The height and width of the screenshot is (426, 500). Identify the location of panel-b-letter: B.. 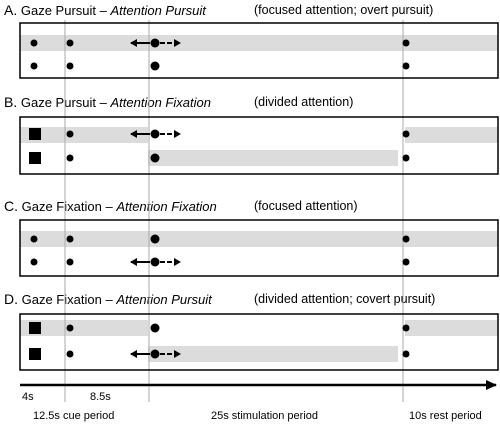
(11, 102).